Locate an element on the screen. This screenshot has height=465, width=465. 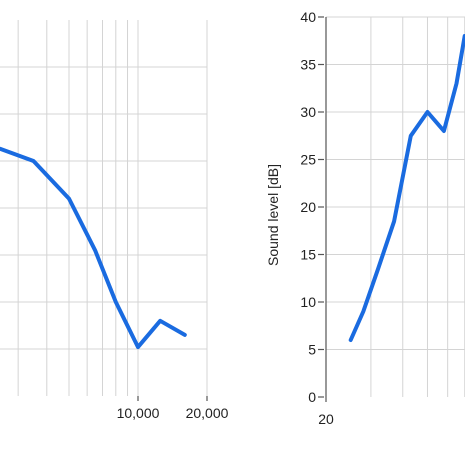
y-tick-label: 10 is located at coordinates (308, 302).